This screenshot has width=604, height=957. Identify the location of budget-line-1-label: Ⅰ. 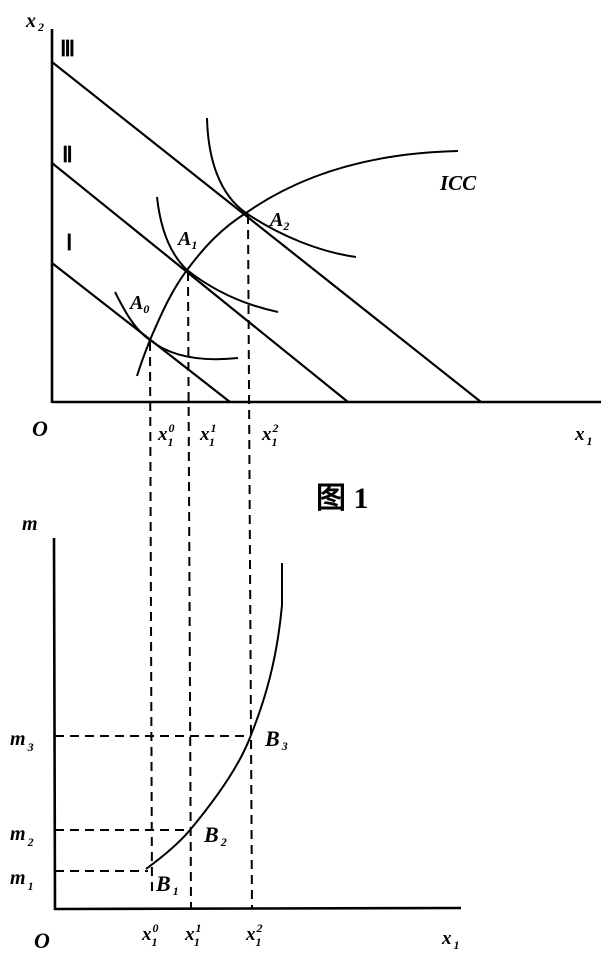
(69, 242).